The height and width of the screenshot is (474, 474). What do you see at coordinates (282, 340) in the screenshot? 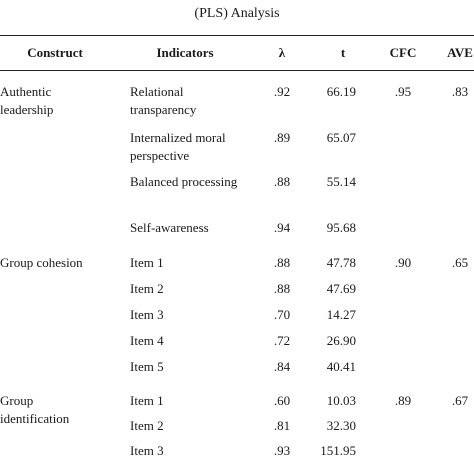
I see `lambda-cell: .72` at bounding box center [282, 340].